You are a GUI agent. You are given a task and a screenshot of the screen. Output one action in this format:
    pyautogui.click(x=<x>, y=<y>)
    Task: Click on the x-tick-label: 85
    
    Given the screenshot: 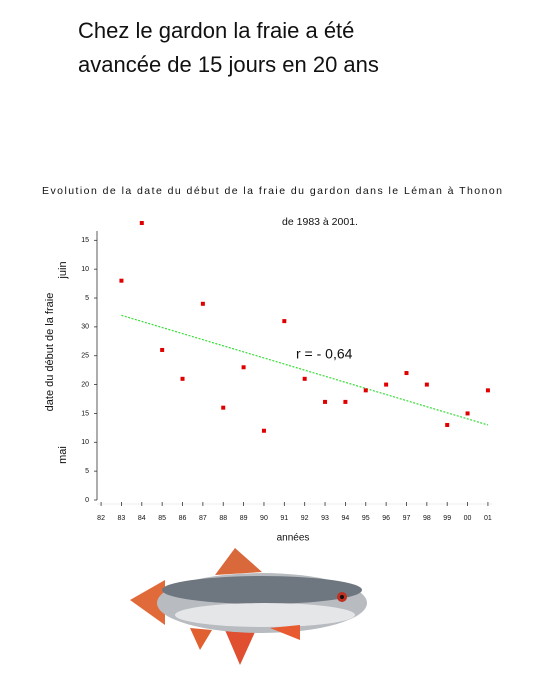 What is the action you would take?
    pyautogui.click(x=162, y=518)
    